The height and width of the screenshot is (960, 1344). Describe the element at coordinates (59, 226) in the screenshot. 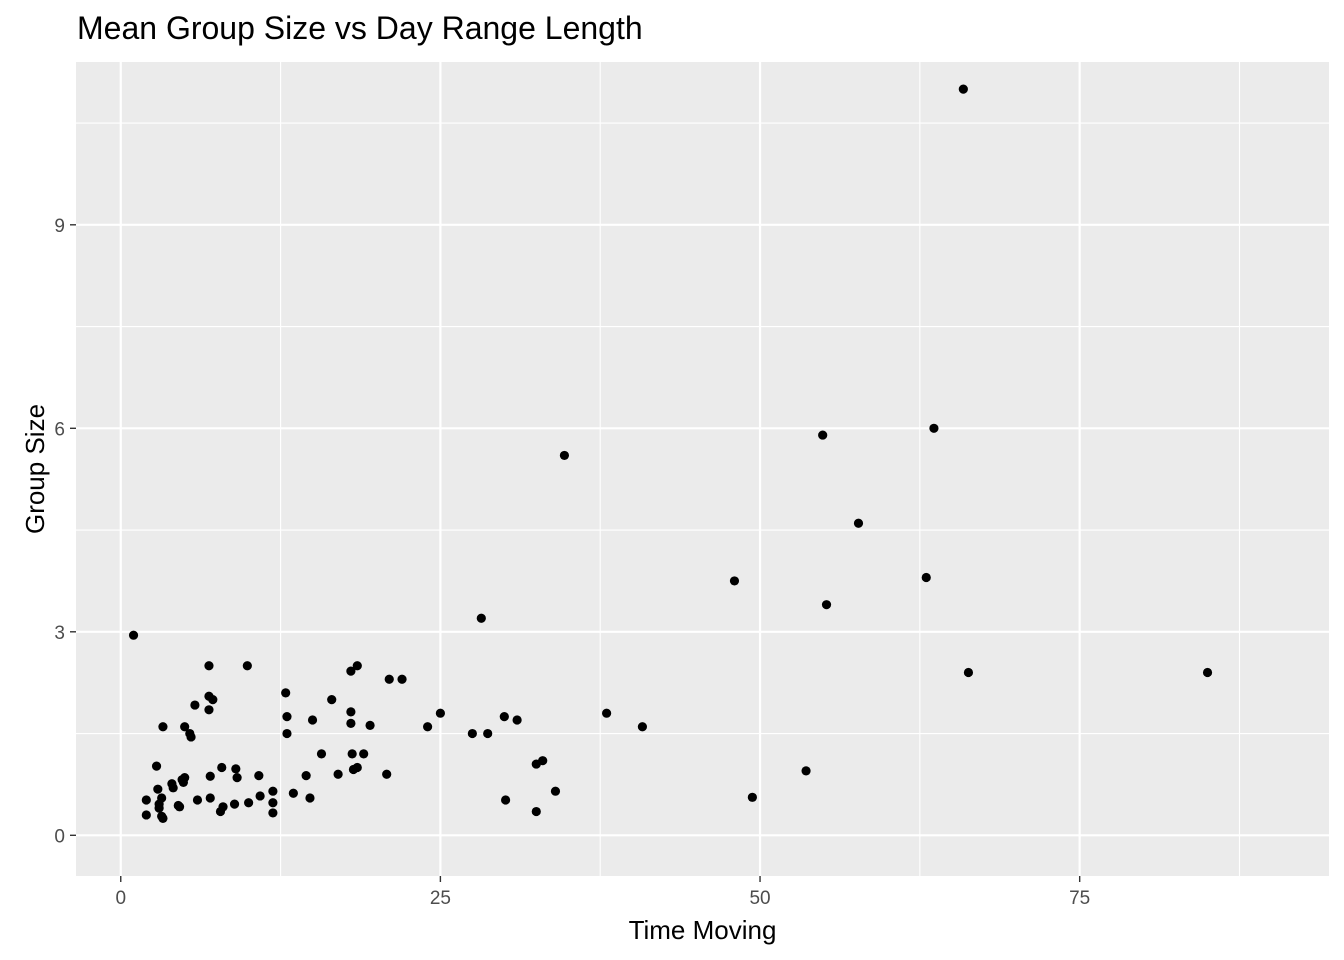

I see `y-tick-label: 9` at that location.